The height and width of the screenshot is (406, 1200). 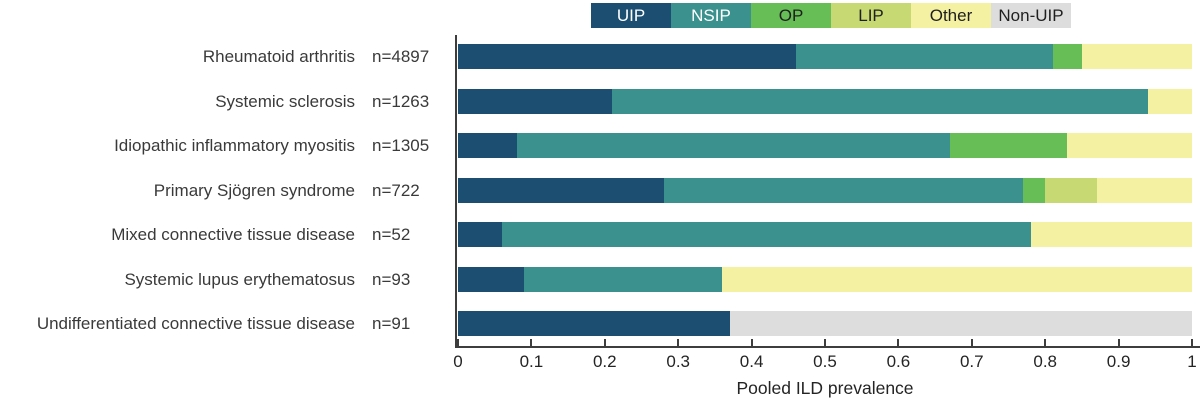 What do you see at coordinates (960, 323) in the screenshot?
I see `bar-segment-non-uip` at bounding box center [960, 323].